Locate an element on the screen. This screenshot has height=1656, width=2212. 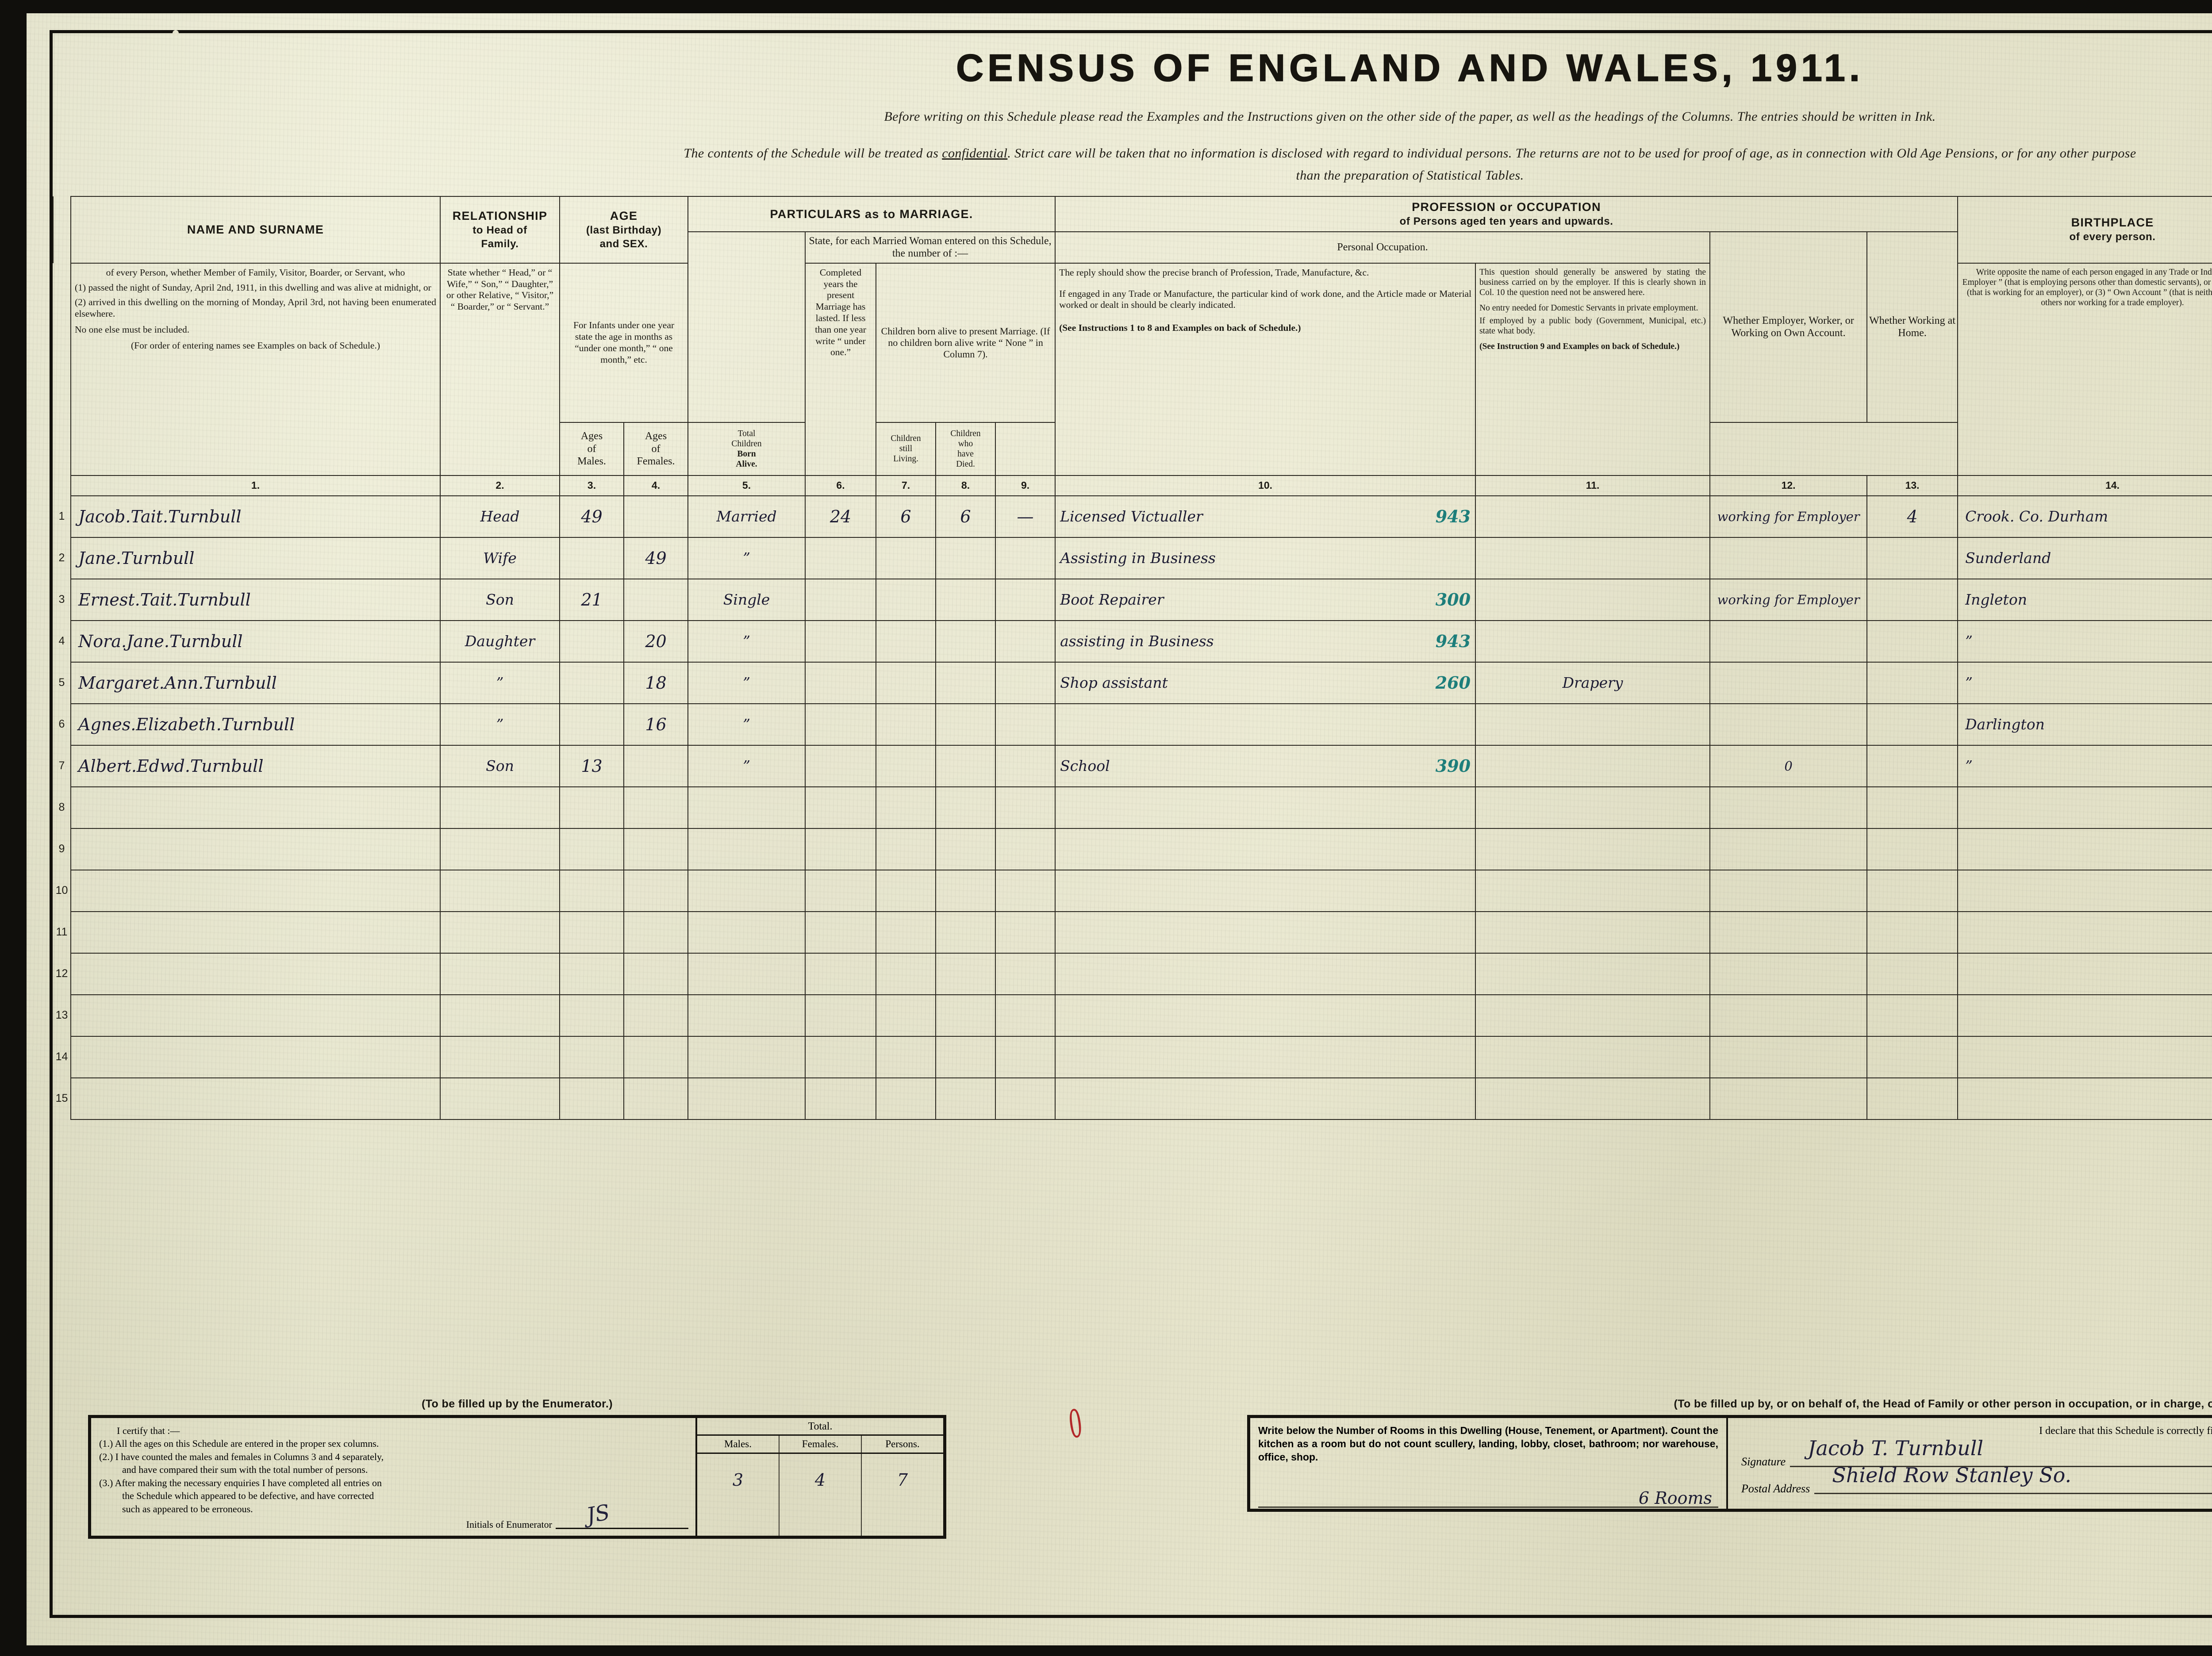
cell-relationship: ” is located at coordinates (500, 724).